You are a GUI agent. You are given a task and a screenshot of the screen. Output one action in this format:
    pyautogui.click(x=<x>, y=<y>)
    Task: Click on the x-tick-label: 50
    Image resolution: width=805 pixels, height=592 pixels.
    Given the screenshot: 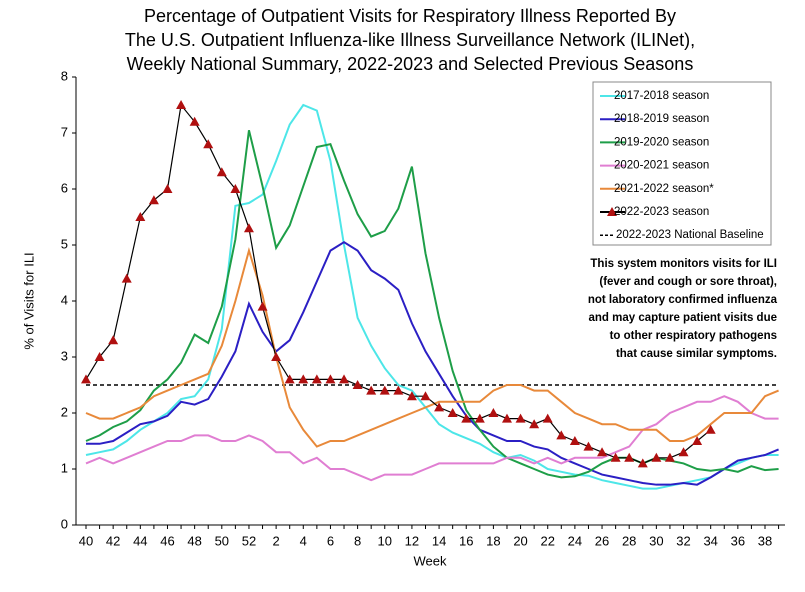 What is the action you would take?
    pyautogui.click(x=222, y=540)
    